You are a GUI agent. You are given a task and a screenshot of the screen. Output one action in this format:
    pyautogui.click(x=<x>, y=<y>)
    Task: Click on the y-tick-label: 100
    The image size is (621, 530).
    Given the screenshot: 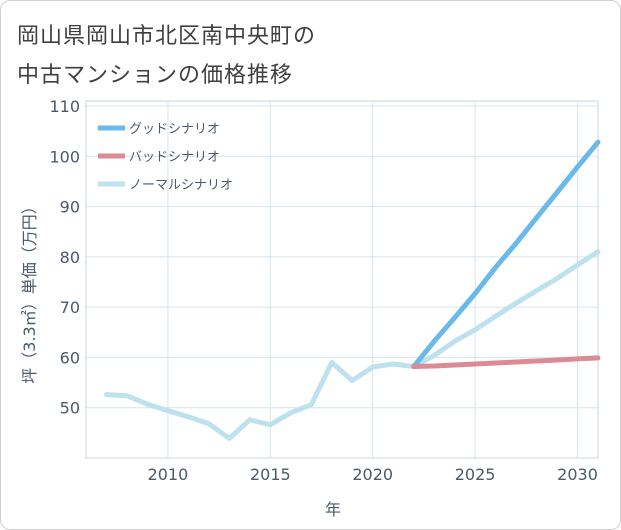 What is the action you would take?
    pyautogui.click(x=64, y=156)
    